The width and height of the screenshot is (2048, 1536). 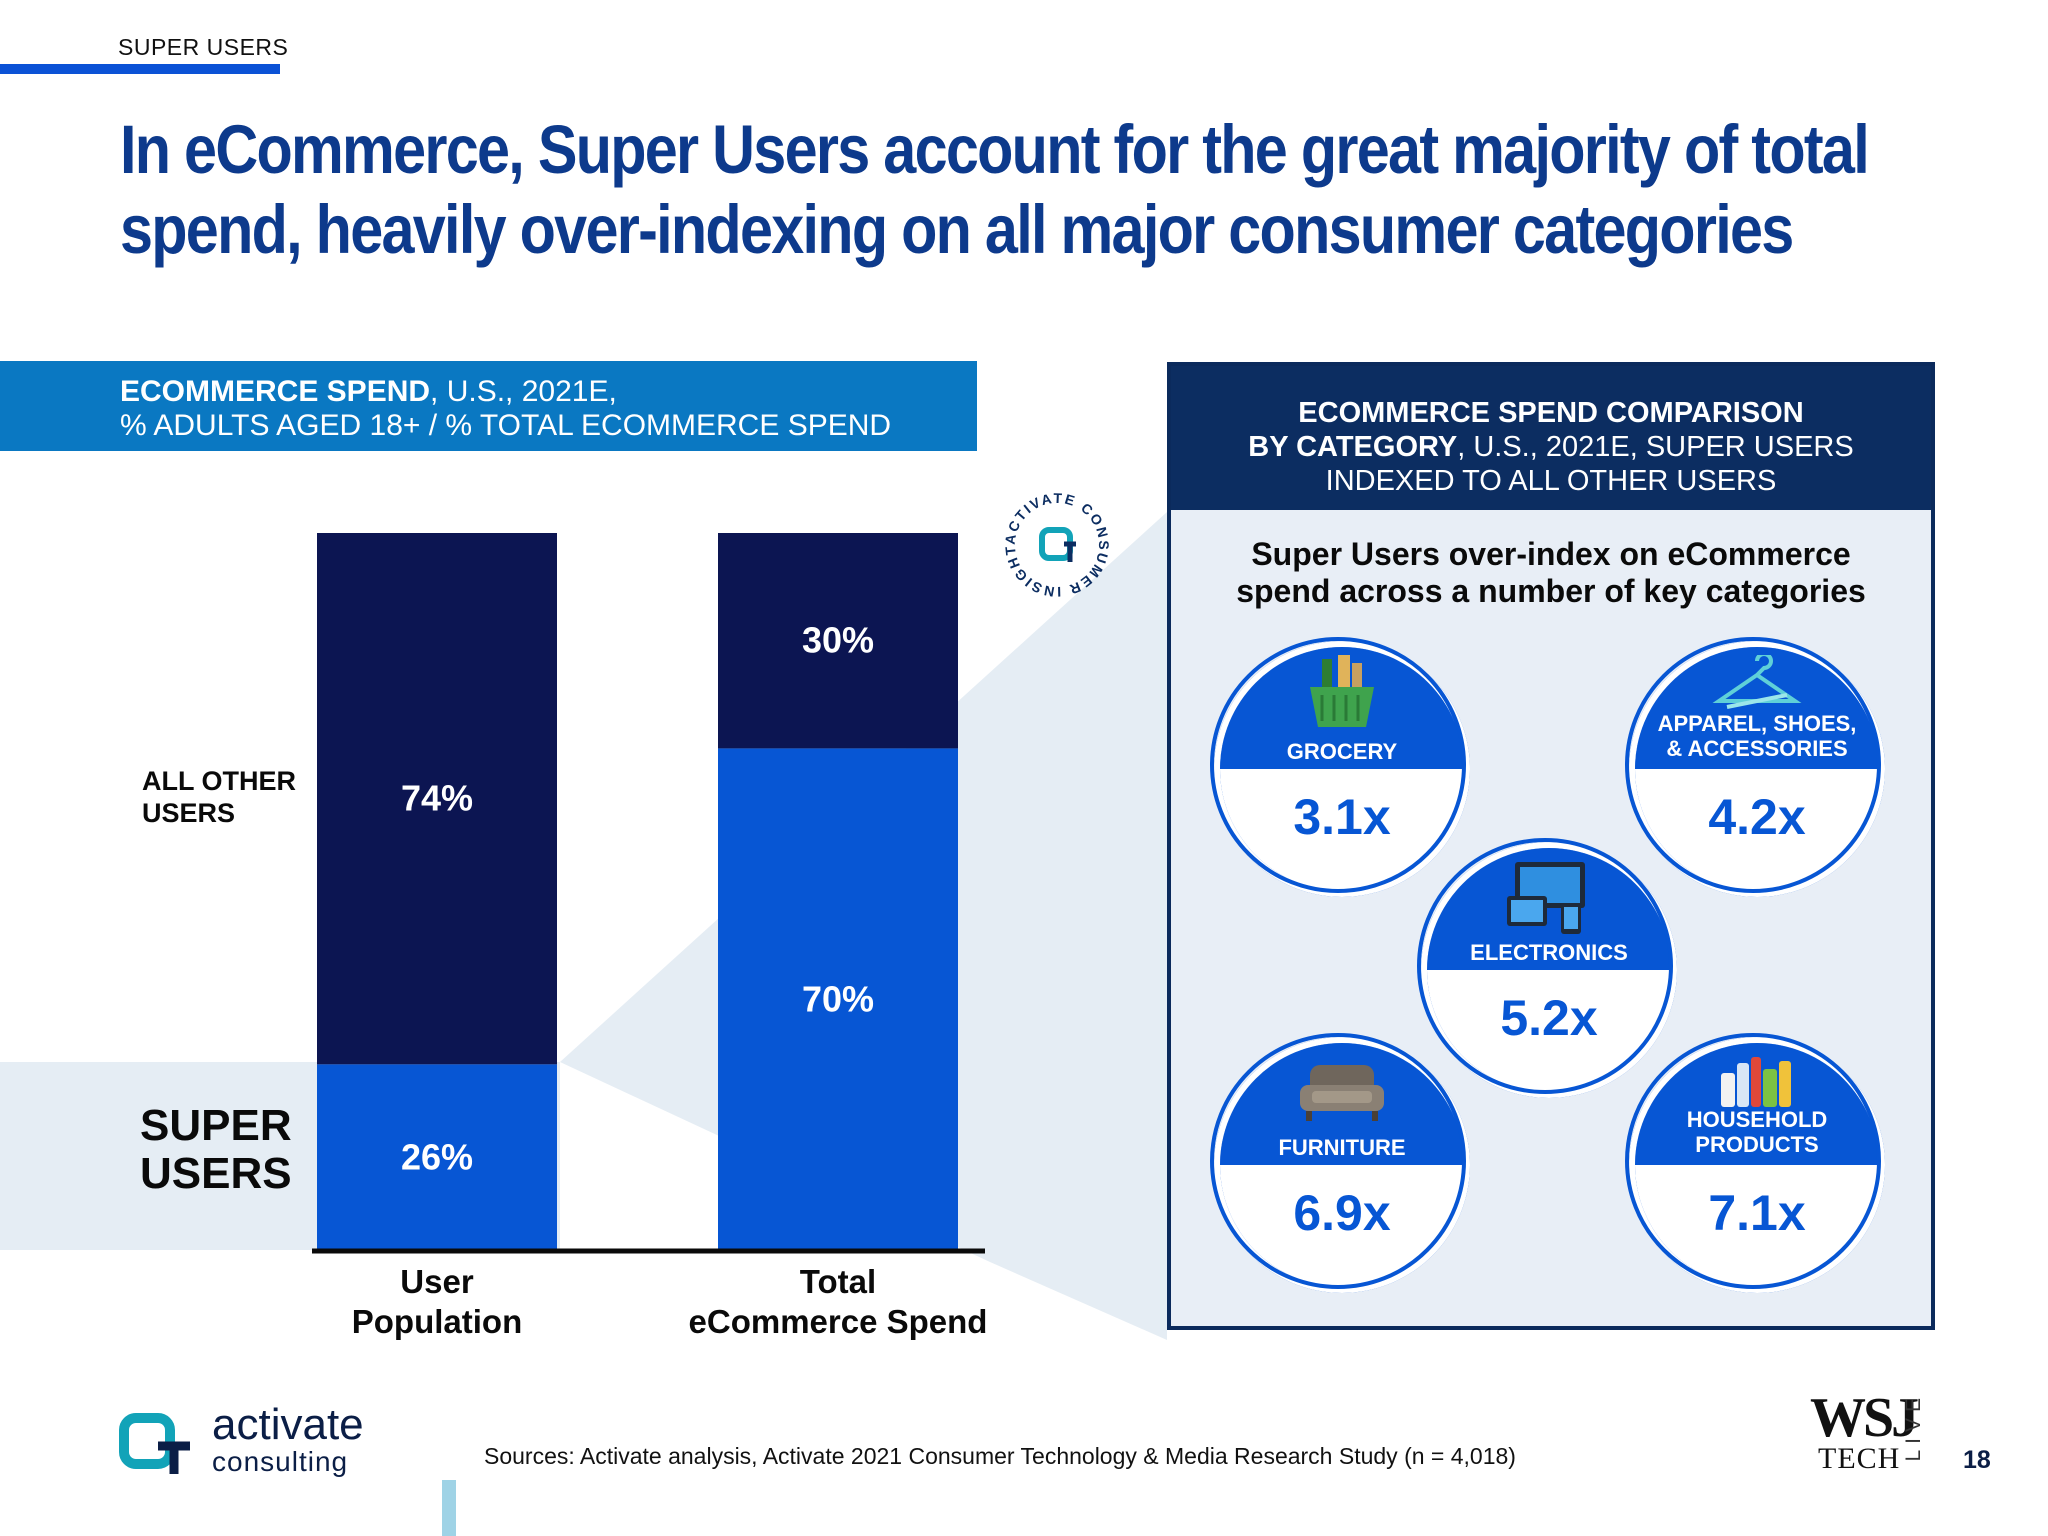 I want to click on x-tick-label-user-population: User Population, so click(x=437, y=1301).